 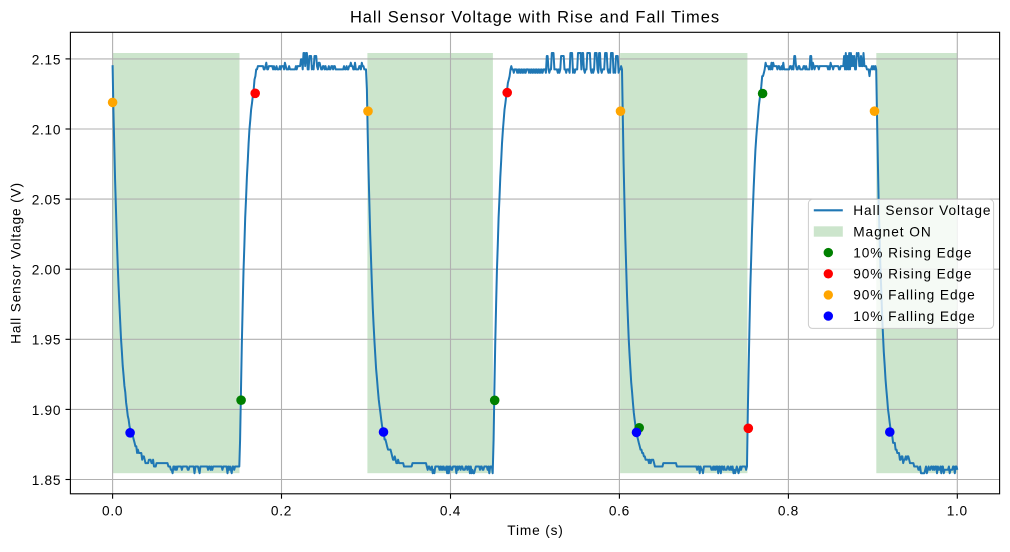 What do you see at coordinates (957, 510) in the screenshot?
I see `svg-text: 1.0` at bounding box center [957, 510].